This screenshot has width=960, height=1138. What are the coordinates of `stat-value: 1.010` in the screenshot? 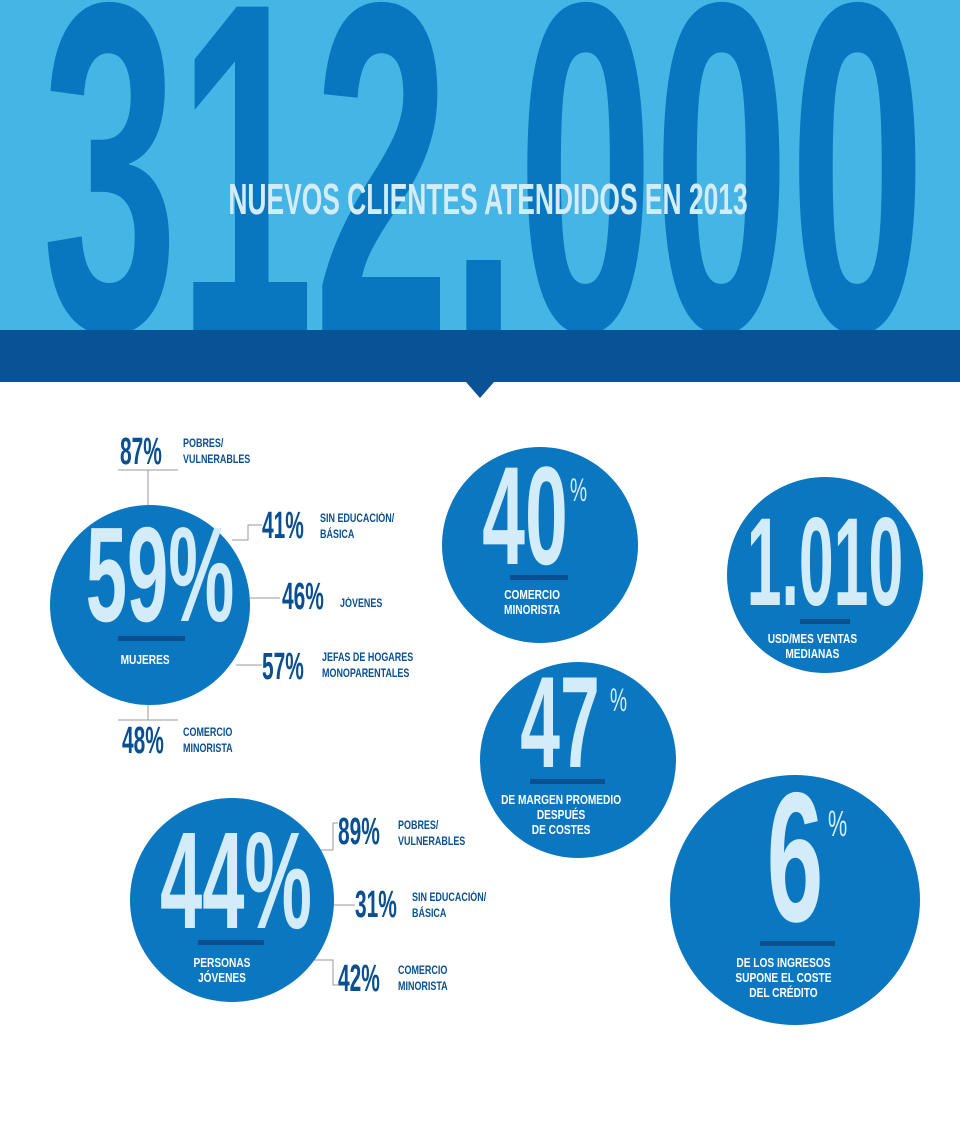 It's located at (825, 562).